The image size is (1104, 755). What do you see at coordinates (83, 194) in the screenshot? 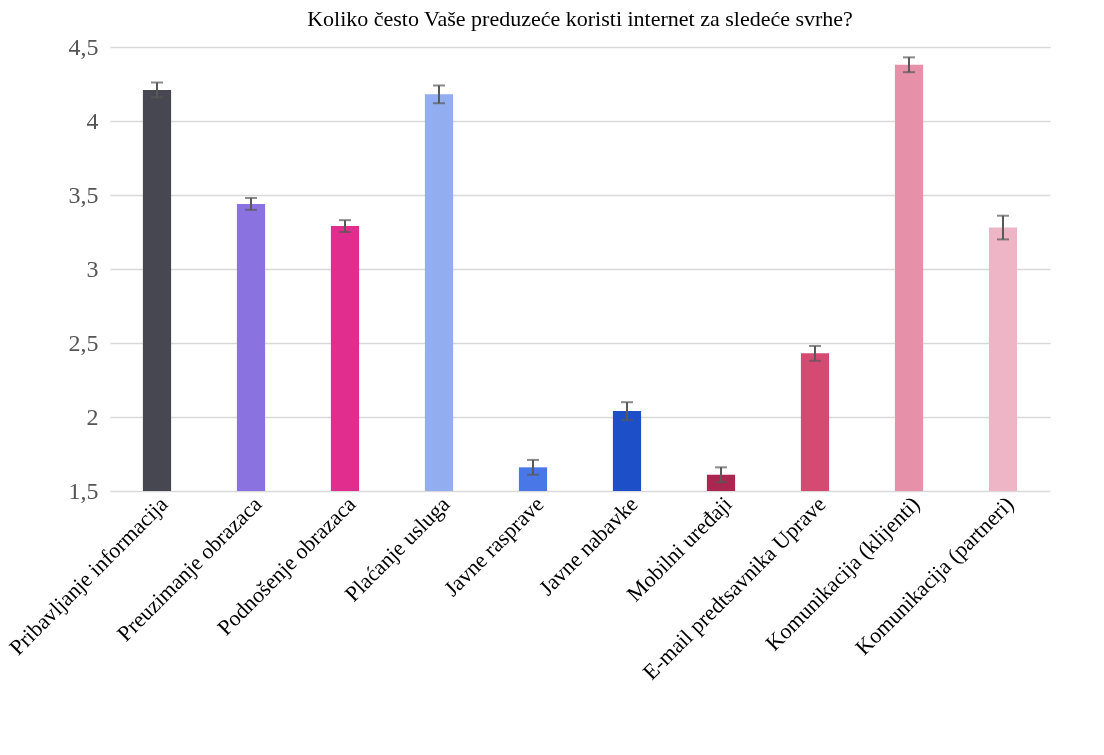
I see `y-tick-label: 3,5` at bounding box center [83, 194].